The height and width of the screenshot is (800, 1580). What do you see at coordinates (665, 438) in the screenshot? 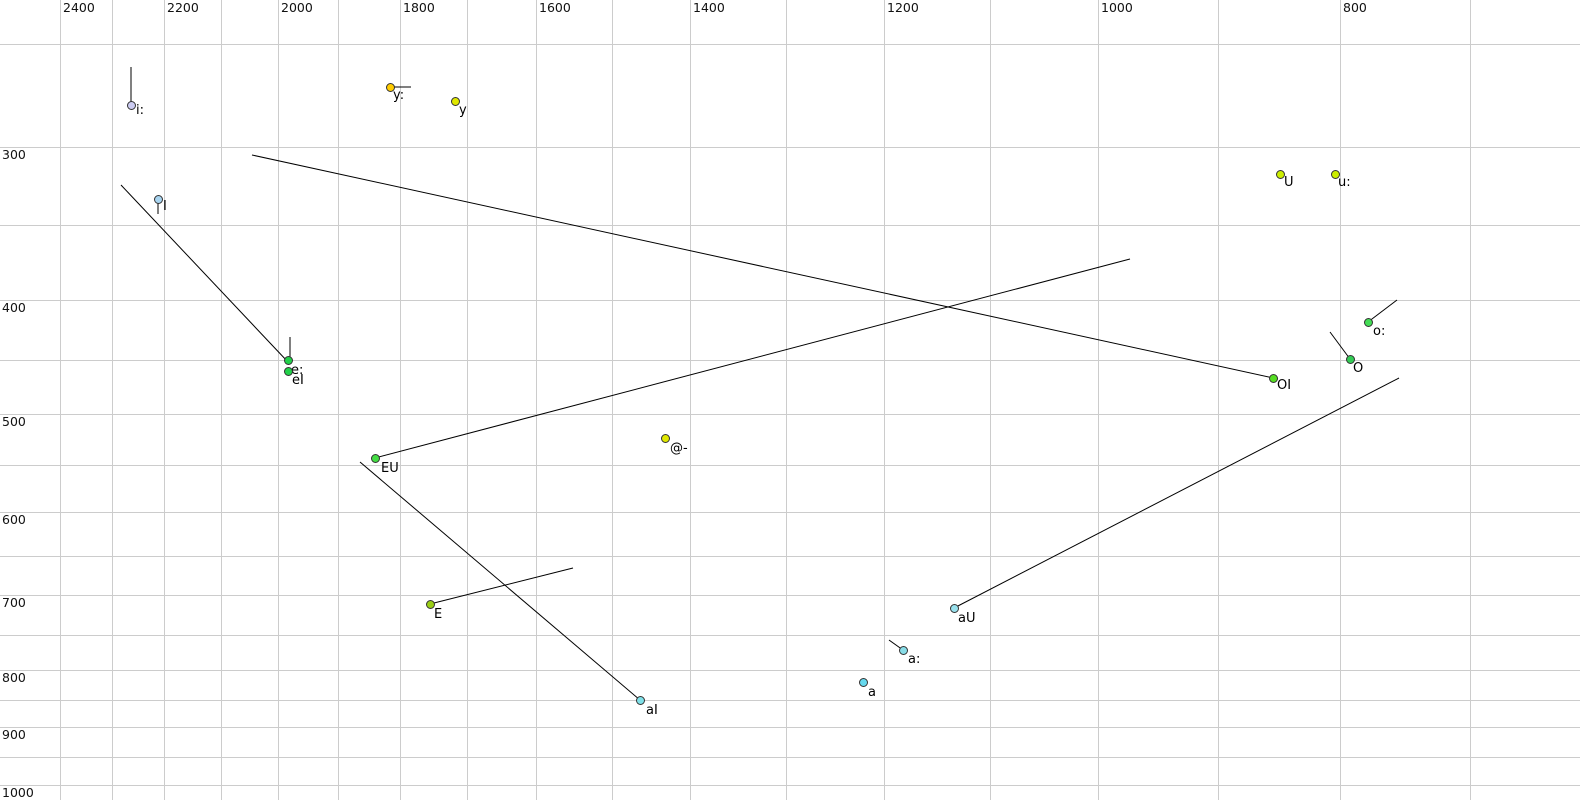
I see `vowel-point-` at bounding box center [665, 438].